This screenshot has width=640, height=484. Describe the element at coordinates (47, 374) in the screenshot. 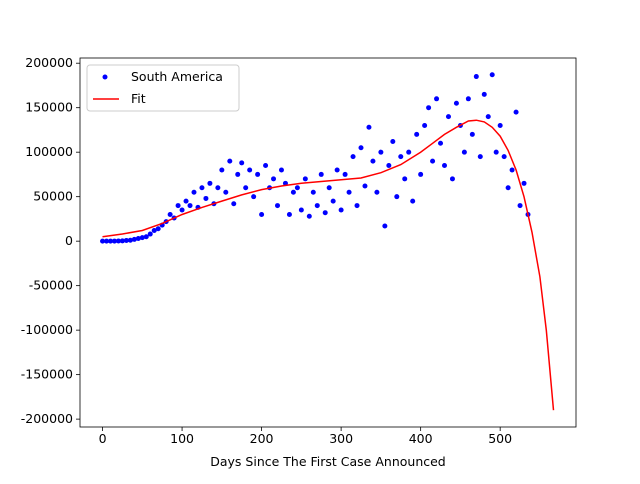

I see `y-tick-label: -150000` at that location.